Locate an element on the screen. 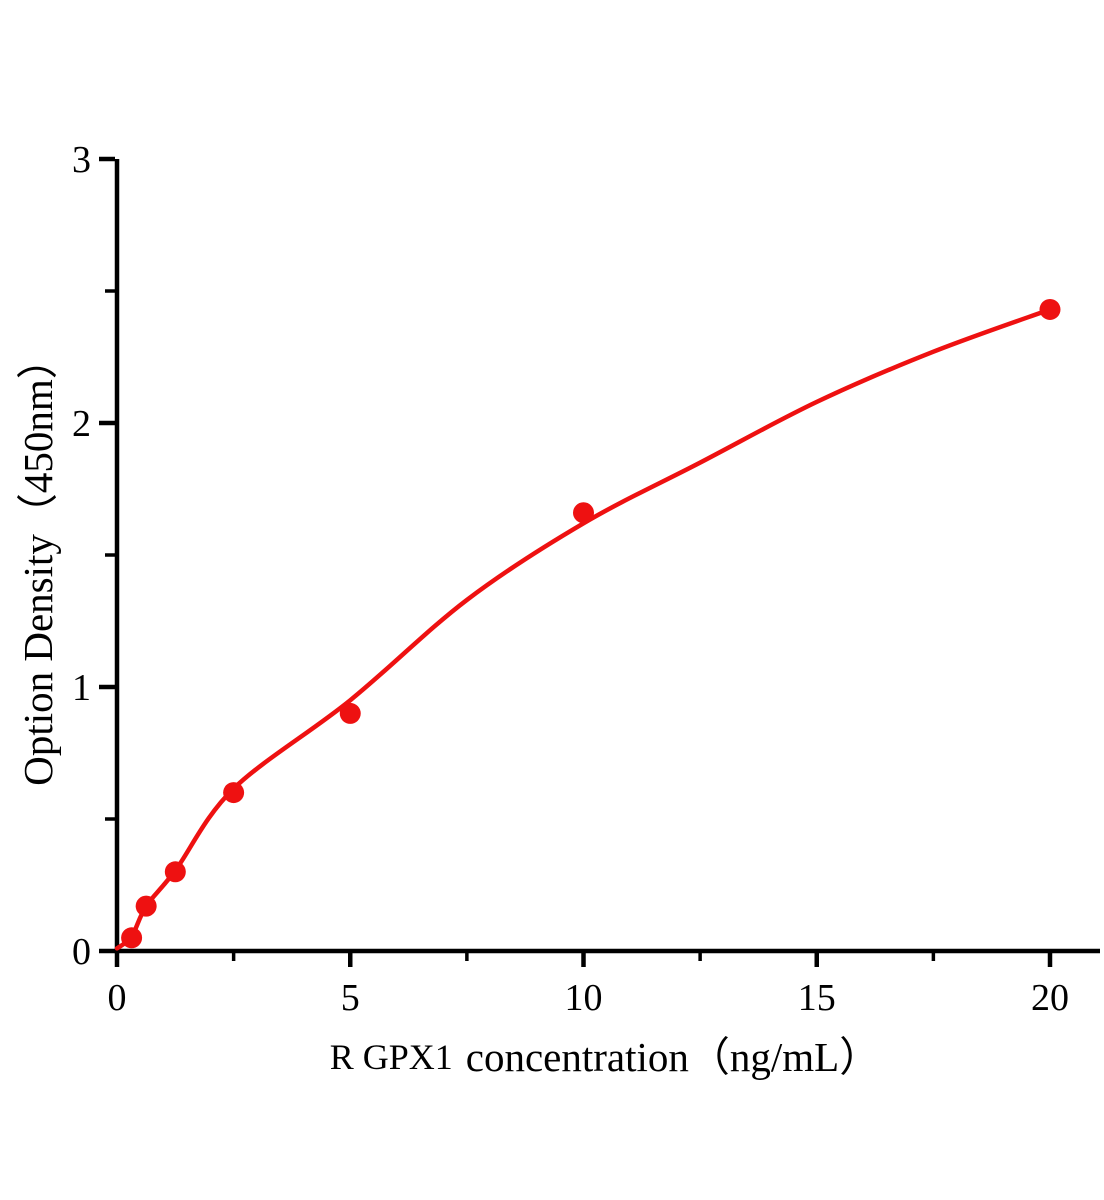 The height and width of the screenshot is (1200, 1104). x-axis-title-prefix: R GPX1 is located at coordinates (391, 1057).